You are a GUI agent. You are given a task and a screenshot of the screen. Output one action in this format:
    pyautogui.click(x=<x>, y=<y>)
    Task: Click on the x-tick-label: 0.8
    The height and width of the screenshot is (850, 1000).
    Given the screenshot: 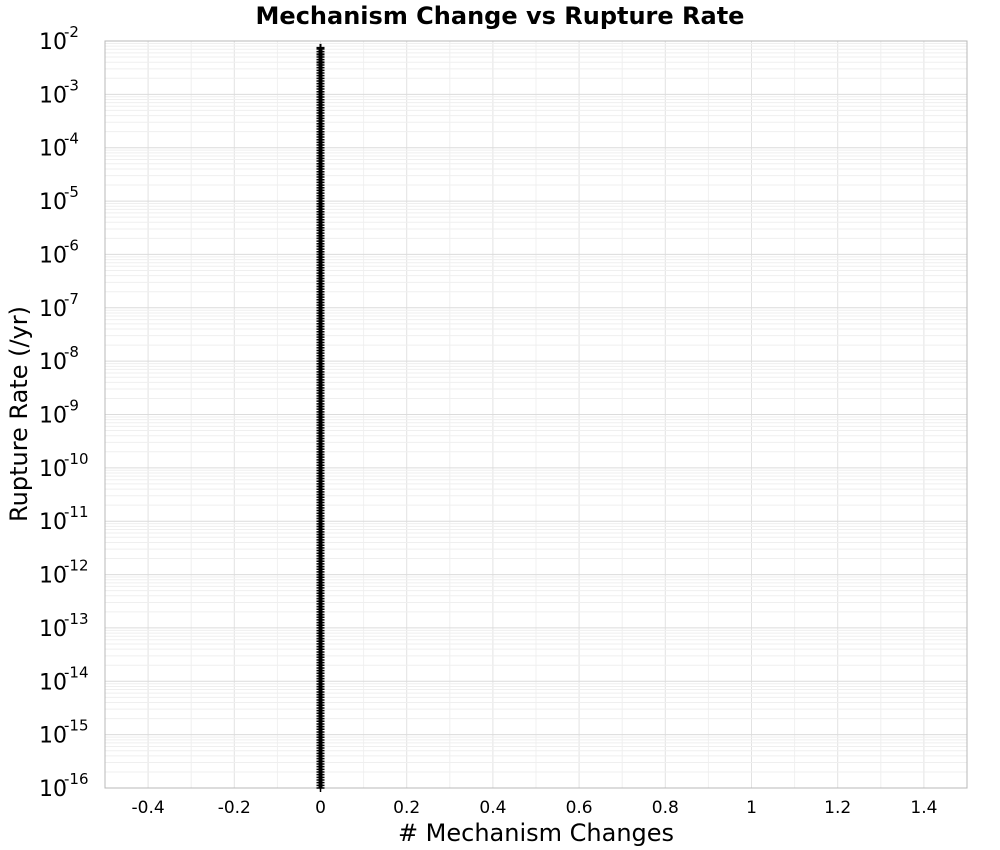 What is the action you would take?
    pyautogui.click(x=665, y=808)
    